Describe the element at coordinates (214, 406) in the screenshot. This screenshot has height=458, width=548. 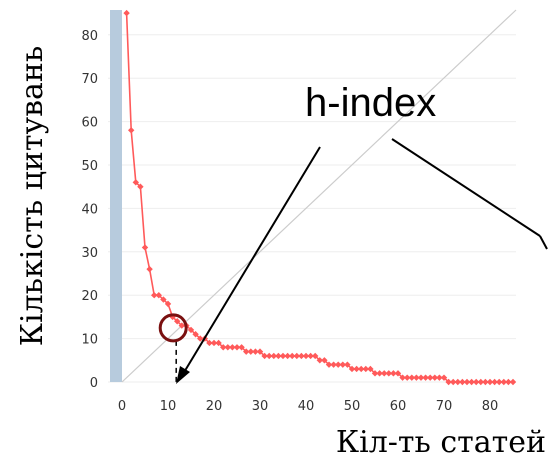
I see `x-tick-label: 20` at that location.